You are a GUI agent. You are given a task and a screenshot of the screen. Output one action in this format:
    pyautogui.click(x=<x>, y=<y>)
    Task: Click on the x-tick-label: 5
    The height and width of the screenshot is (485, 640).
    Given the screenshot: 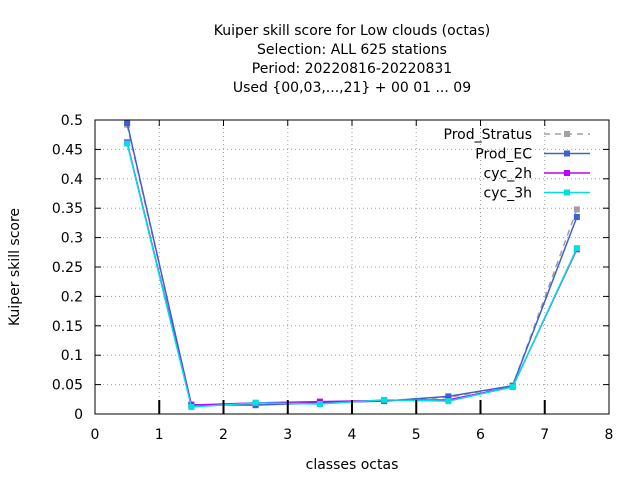 What is the action you would take?
    pyautogui.click(x=416, y=435)
    